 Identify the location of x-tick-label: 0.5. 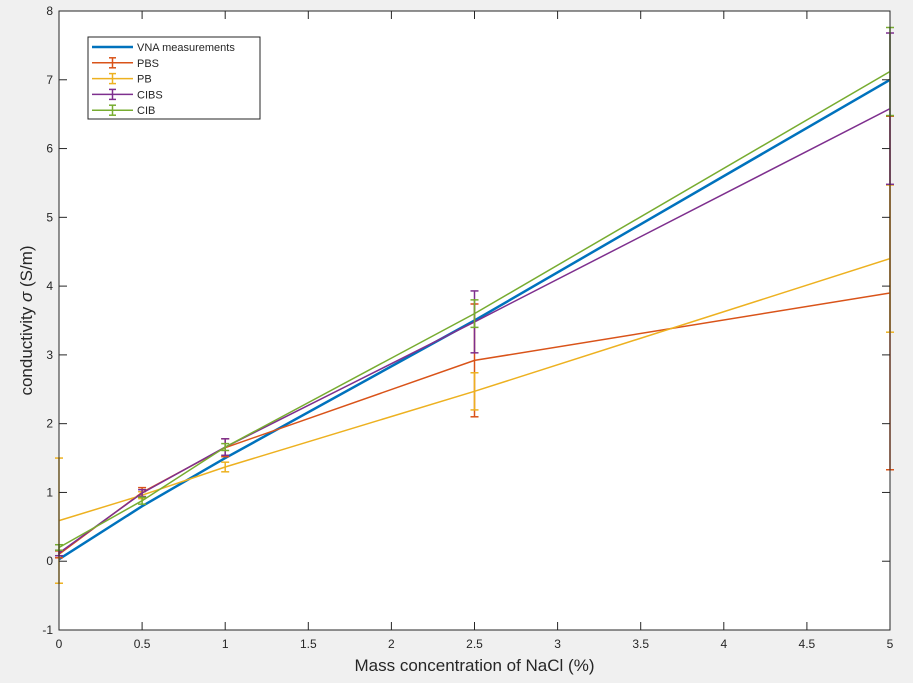
(142, 644).